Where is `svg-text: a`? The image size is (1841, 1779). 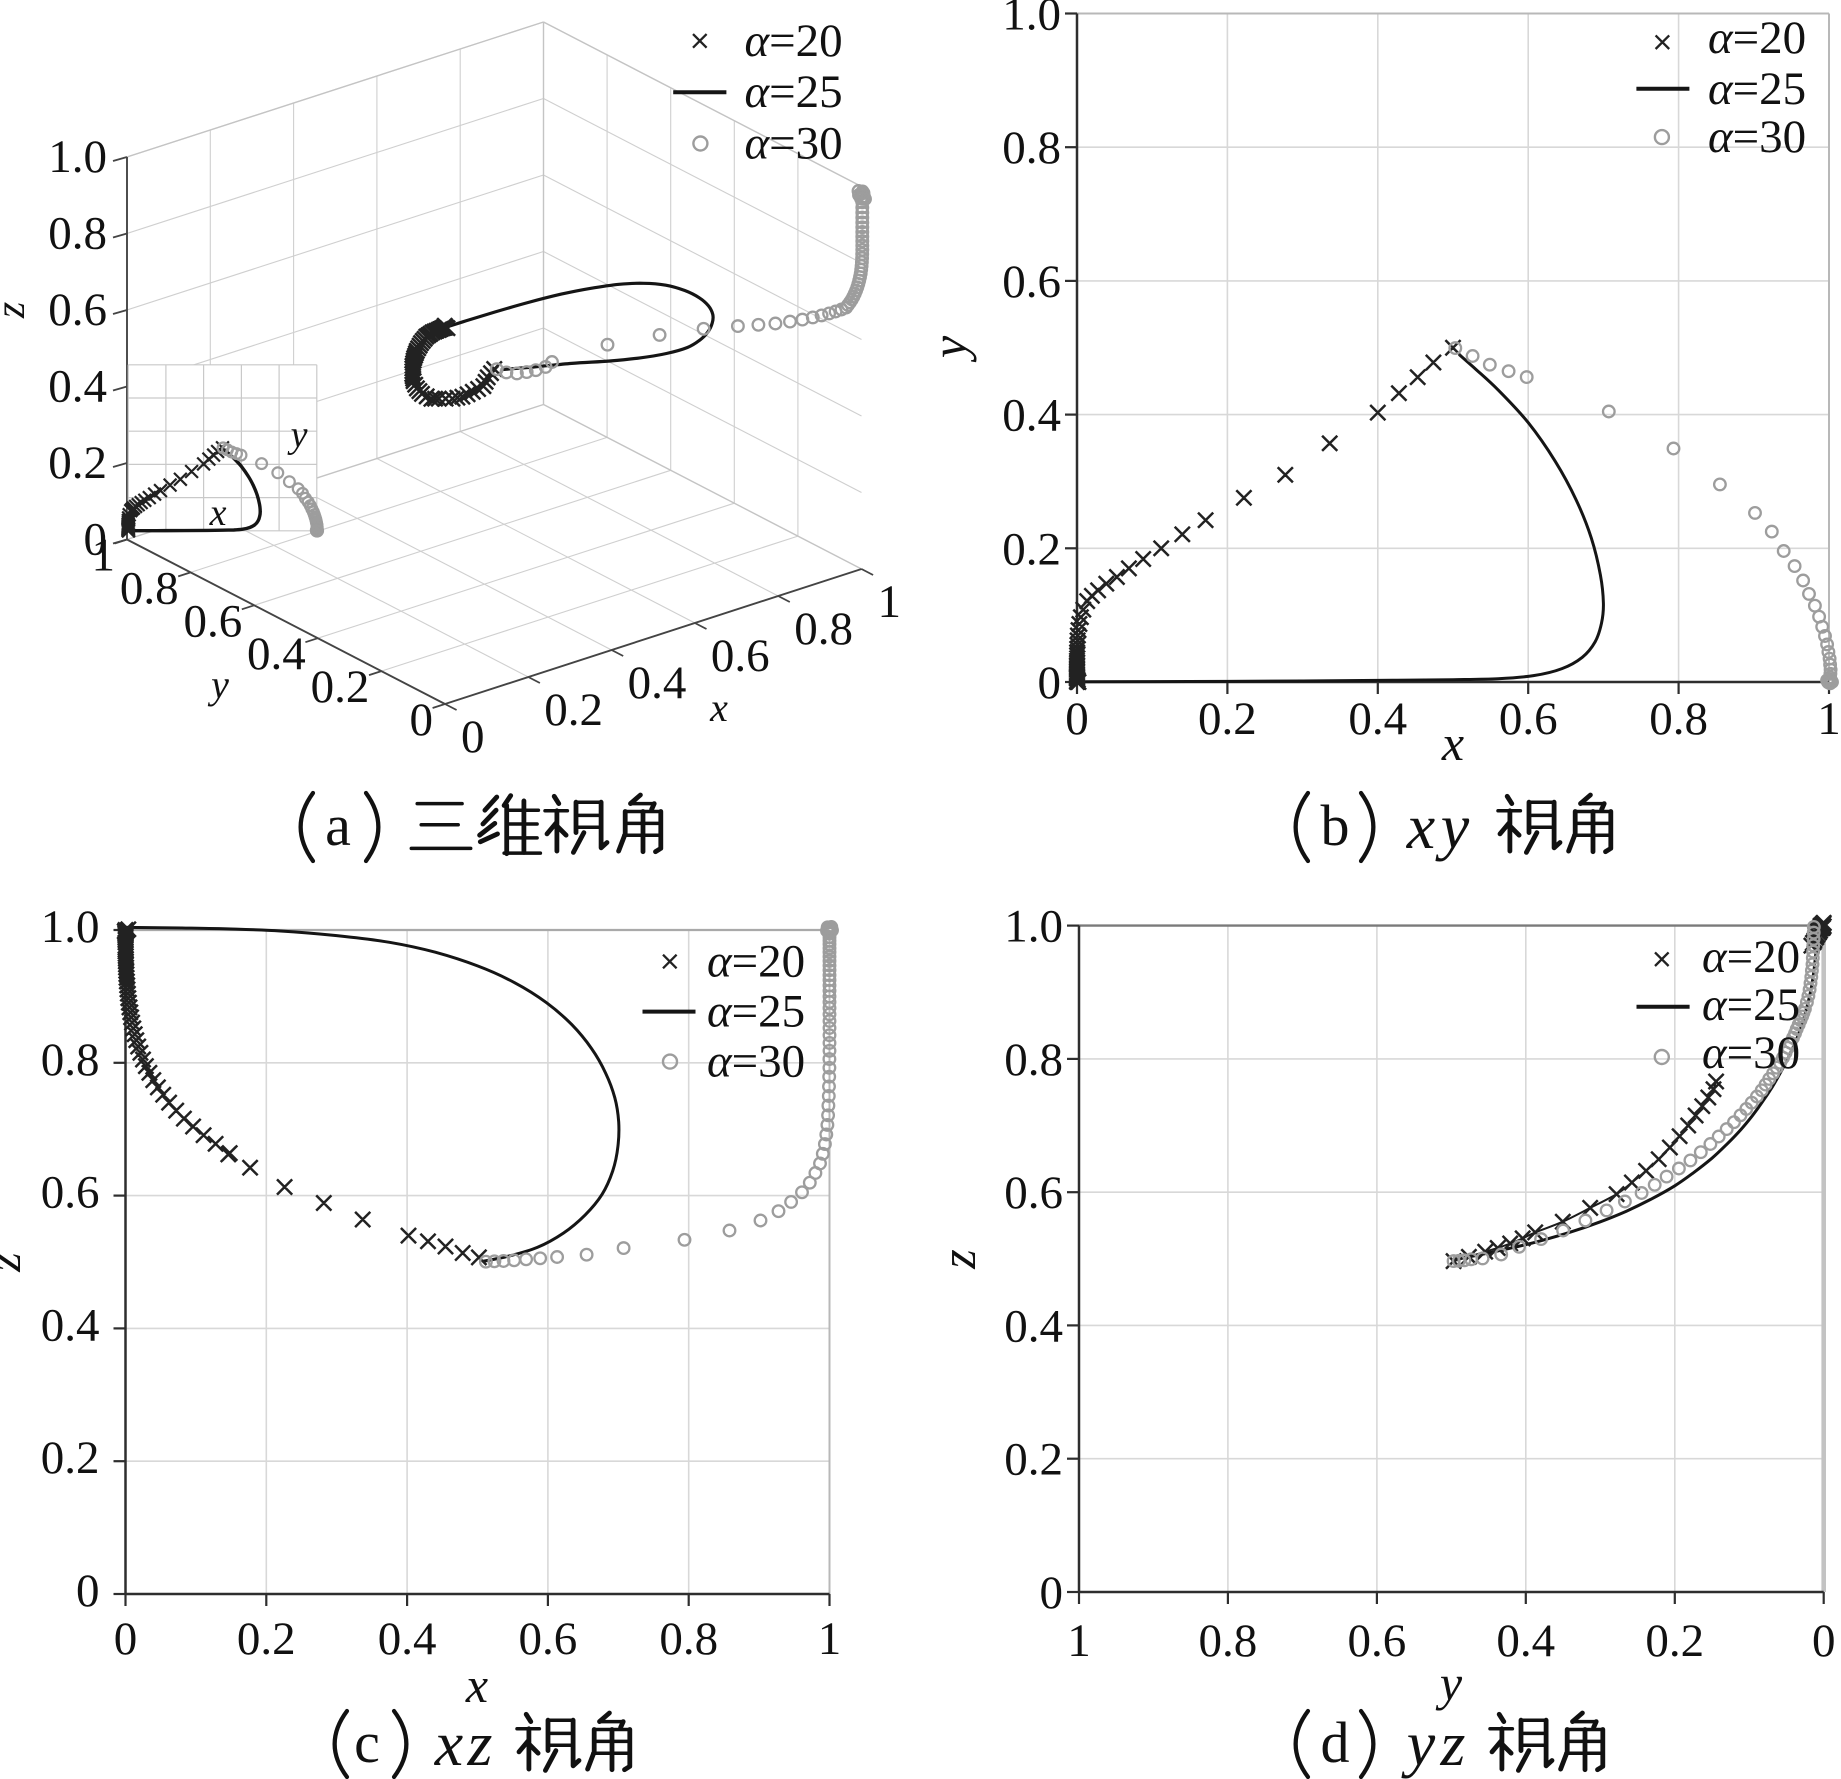
svg-text: a is located at coordinates (338, 825).